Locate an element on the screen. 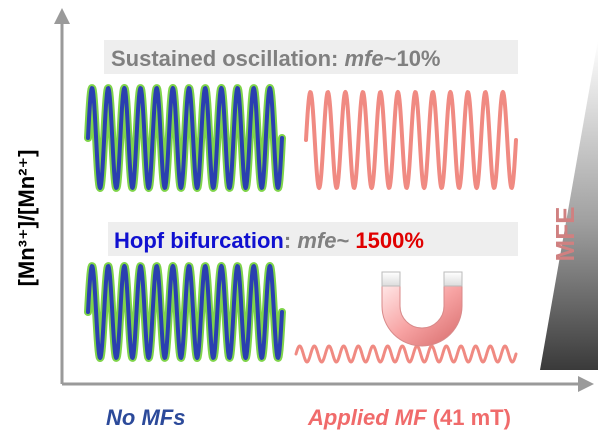  no-mf-label: No MFs is located at coordinates (145, 417).